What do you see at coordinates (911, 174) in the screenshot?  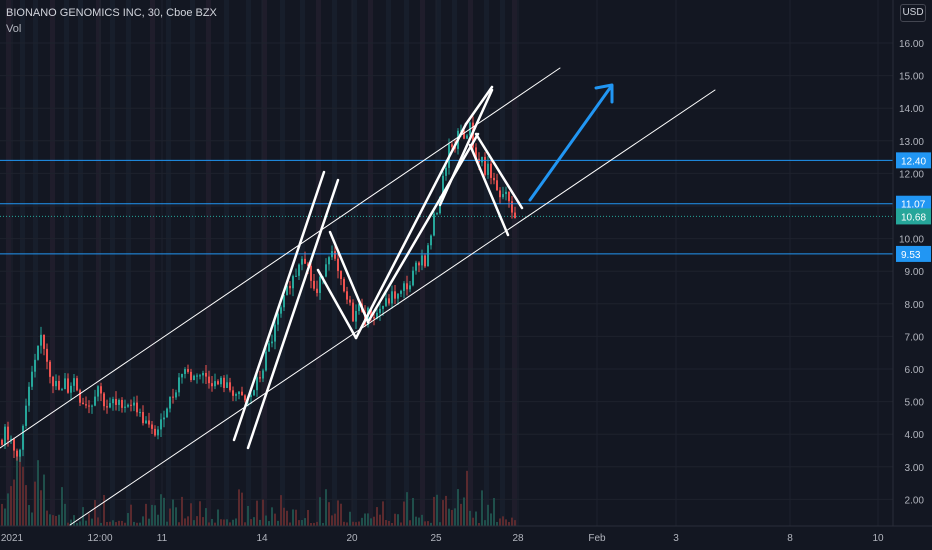 I see `price-tick-label: 12.00` at bounding box center [911, 174].